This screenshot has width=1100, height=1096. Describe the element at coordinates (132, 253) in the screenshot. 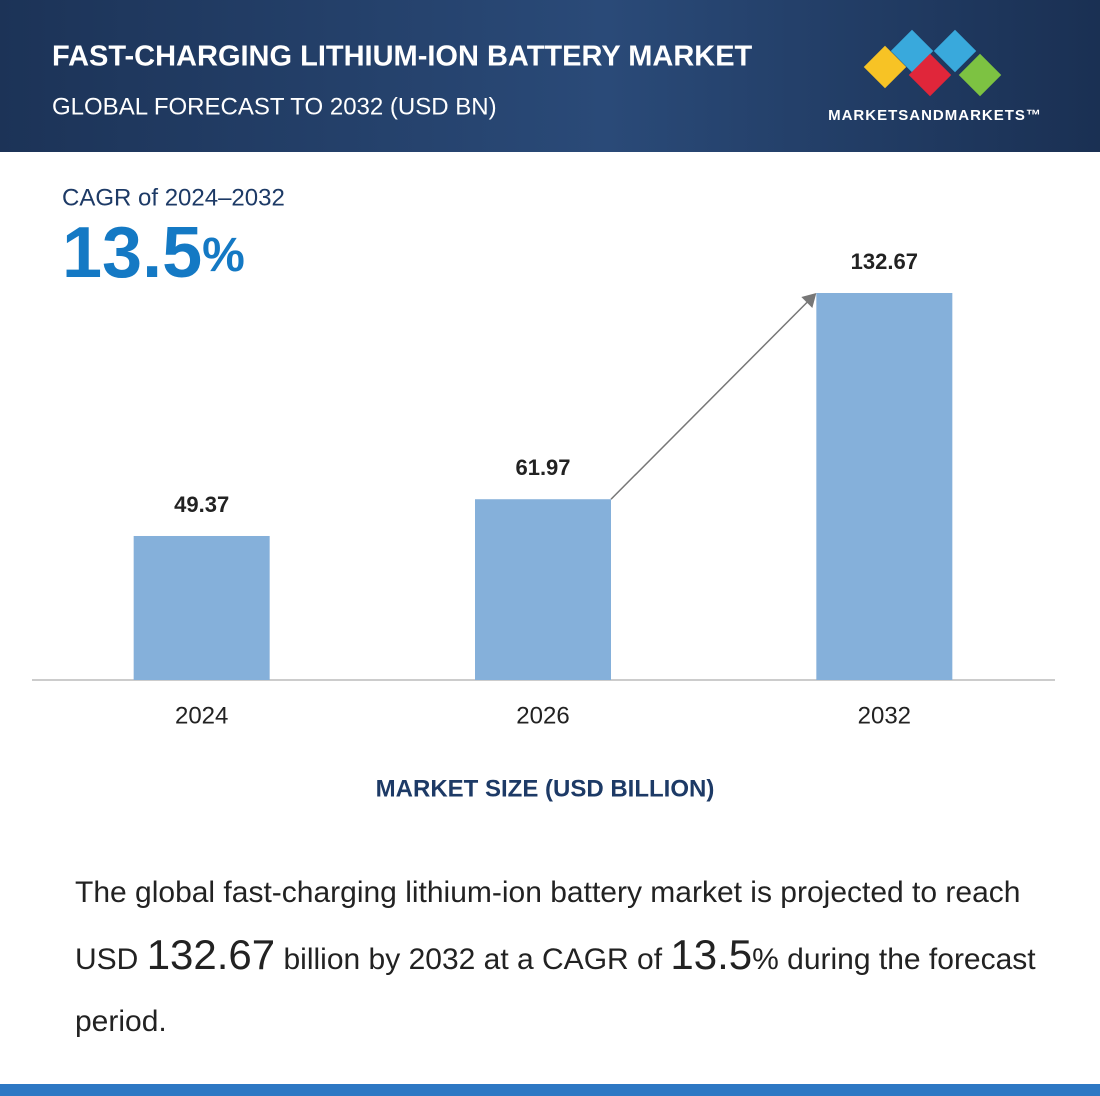

I see `cagr-number: 13.5` at that location.